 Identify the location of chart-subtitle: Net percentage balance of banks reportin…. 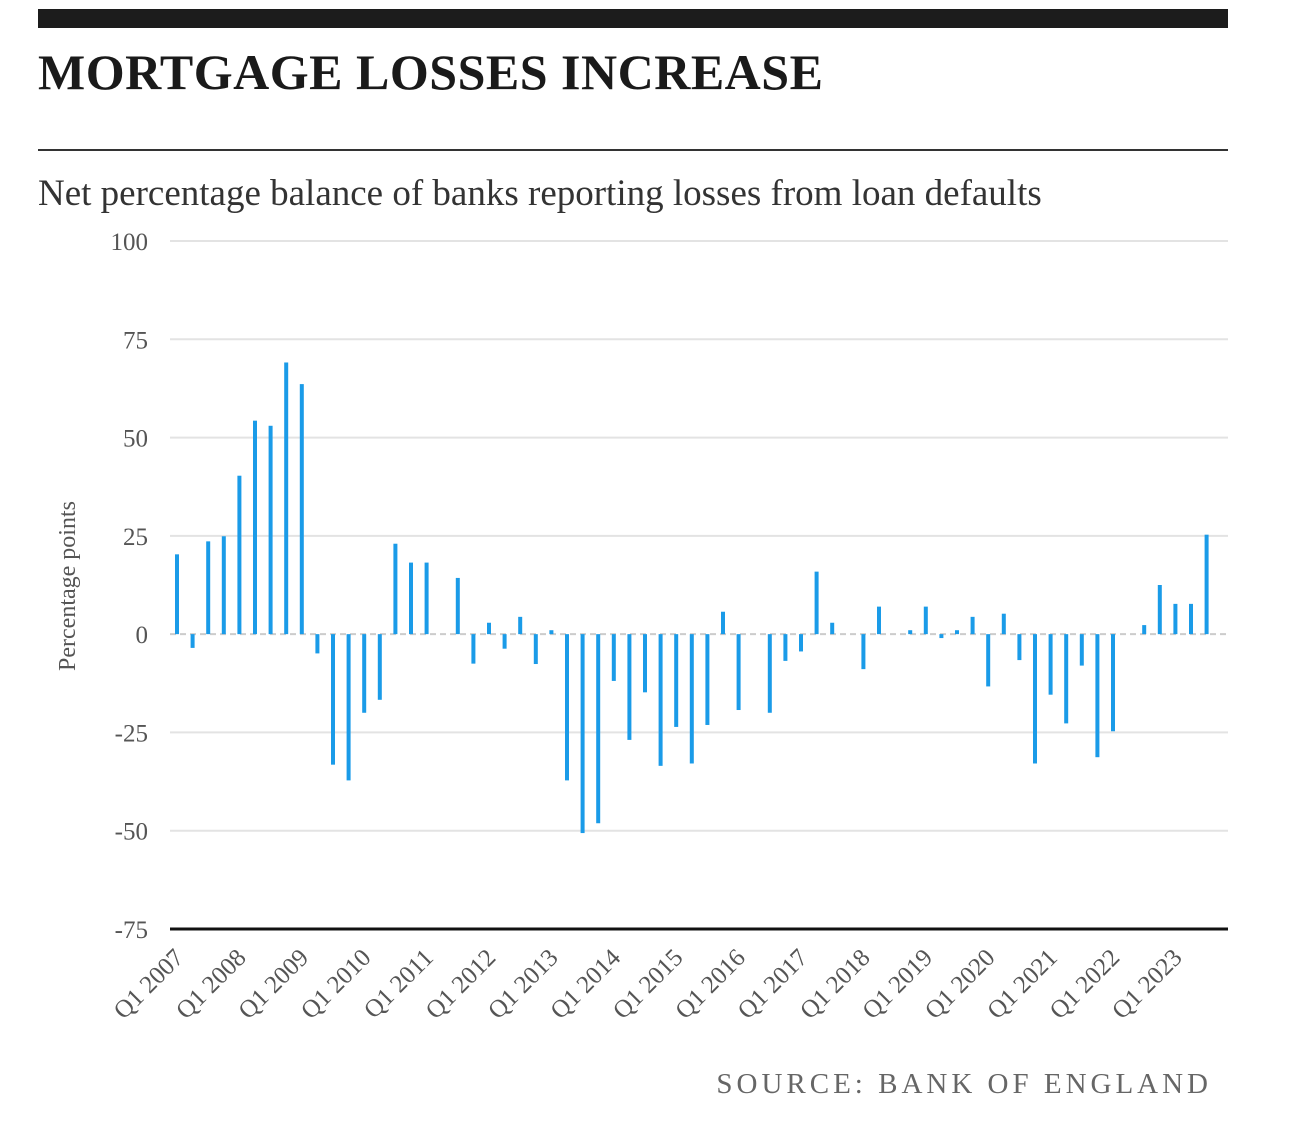
(540, 193).